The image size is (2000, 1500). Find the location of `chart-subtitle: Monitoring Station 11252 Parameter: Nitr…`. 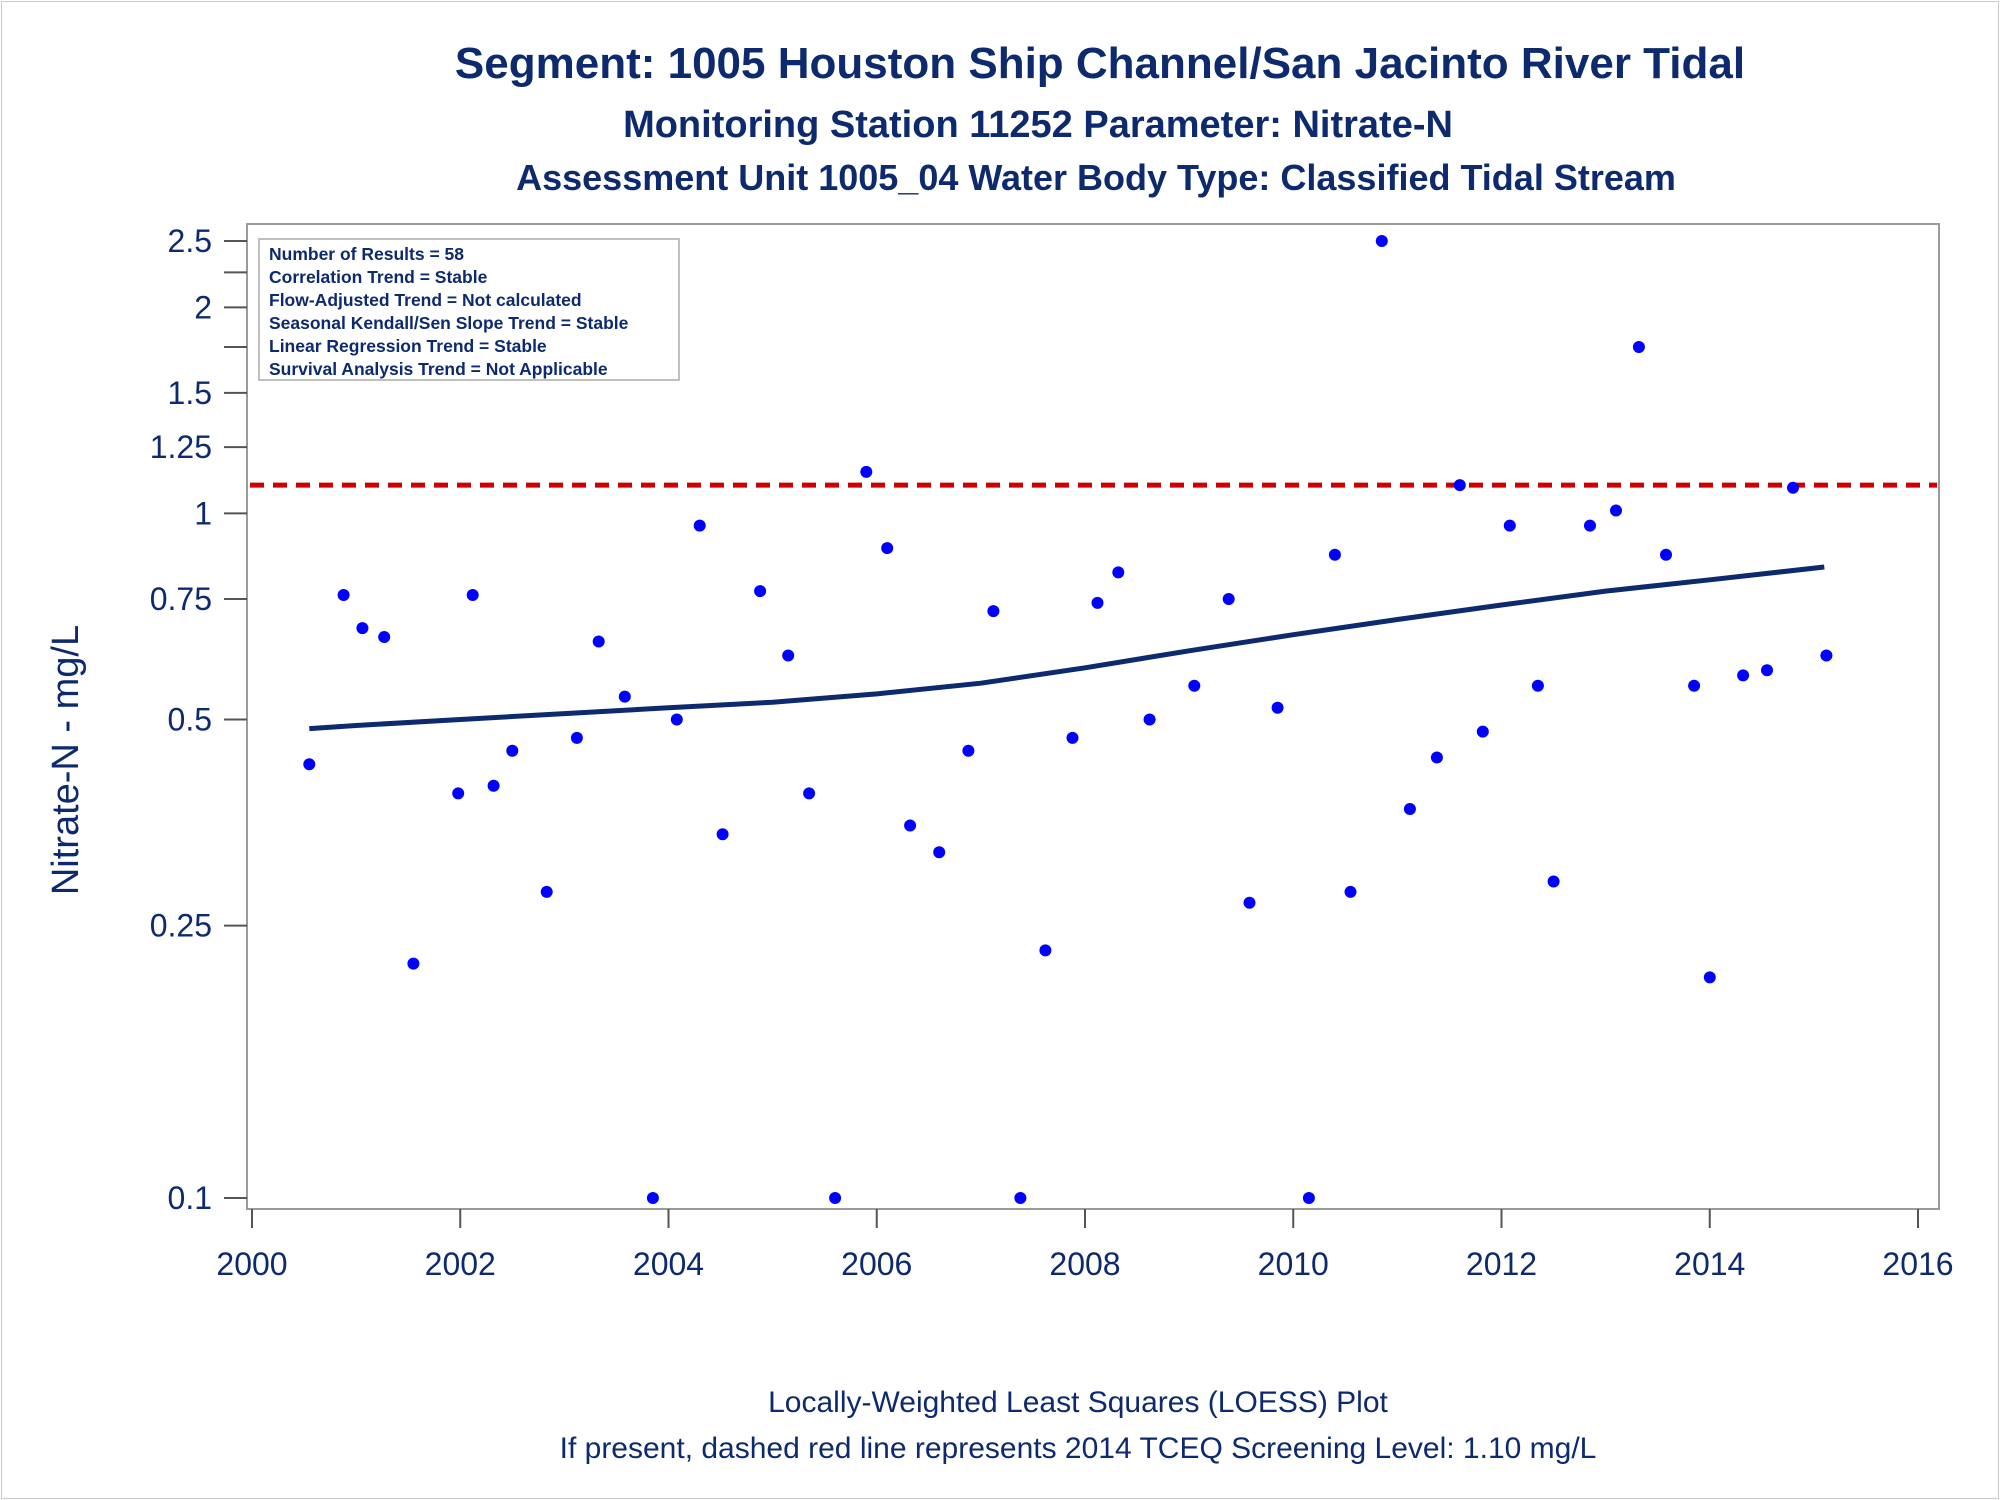

chart-subtitle: Monitoring Station 11252 Parameter: Nitr… is located at coordinates (1038, 125).